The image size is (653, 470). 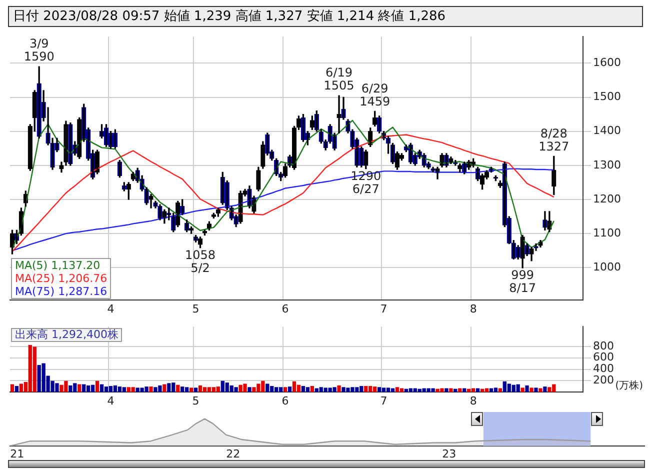 What do you see at coordinates (375, 94) in the screenshot?
I see `annotation: 6/29 1459` at bounding box center [375, 94].